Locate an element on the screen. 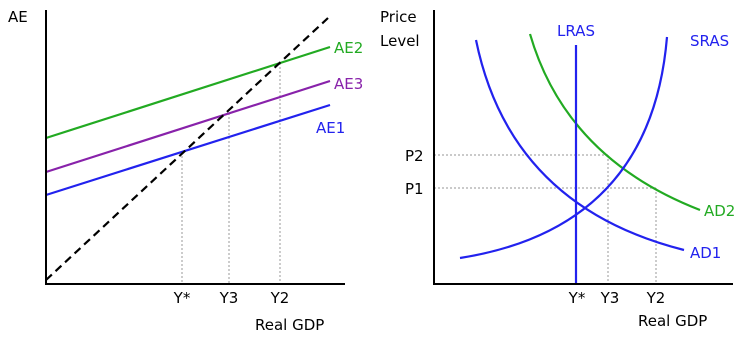  left-xtick-ystar: Y* is located at coordinates (182, 298).